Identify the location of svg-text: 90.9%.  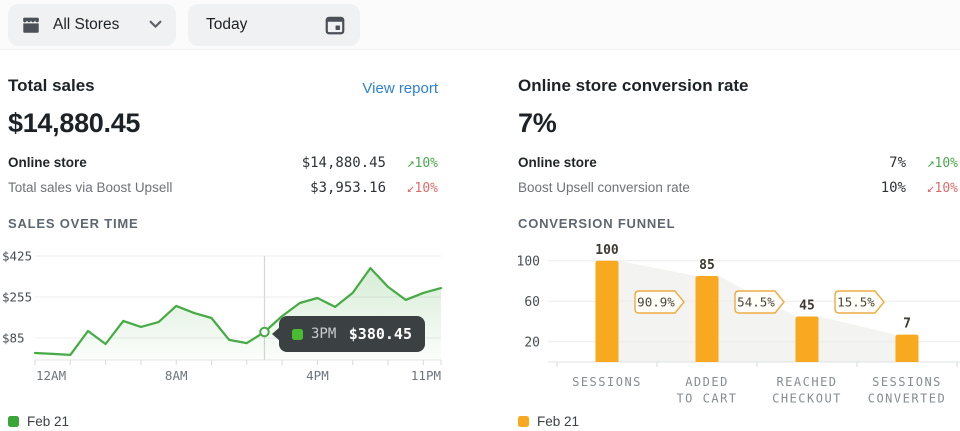
(656, 302).